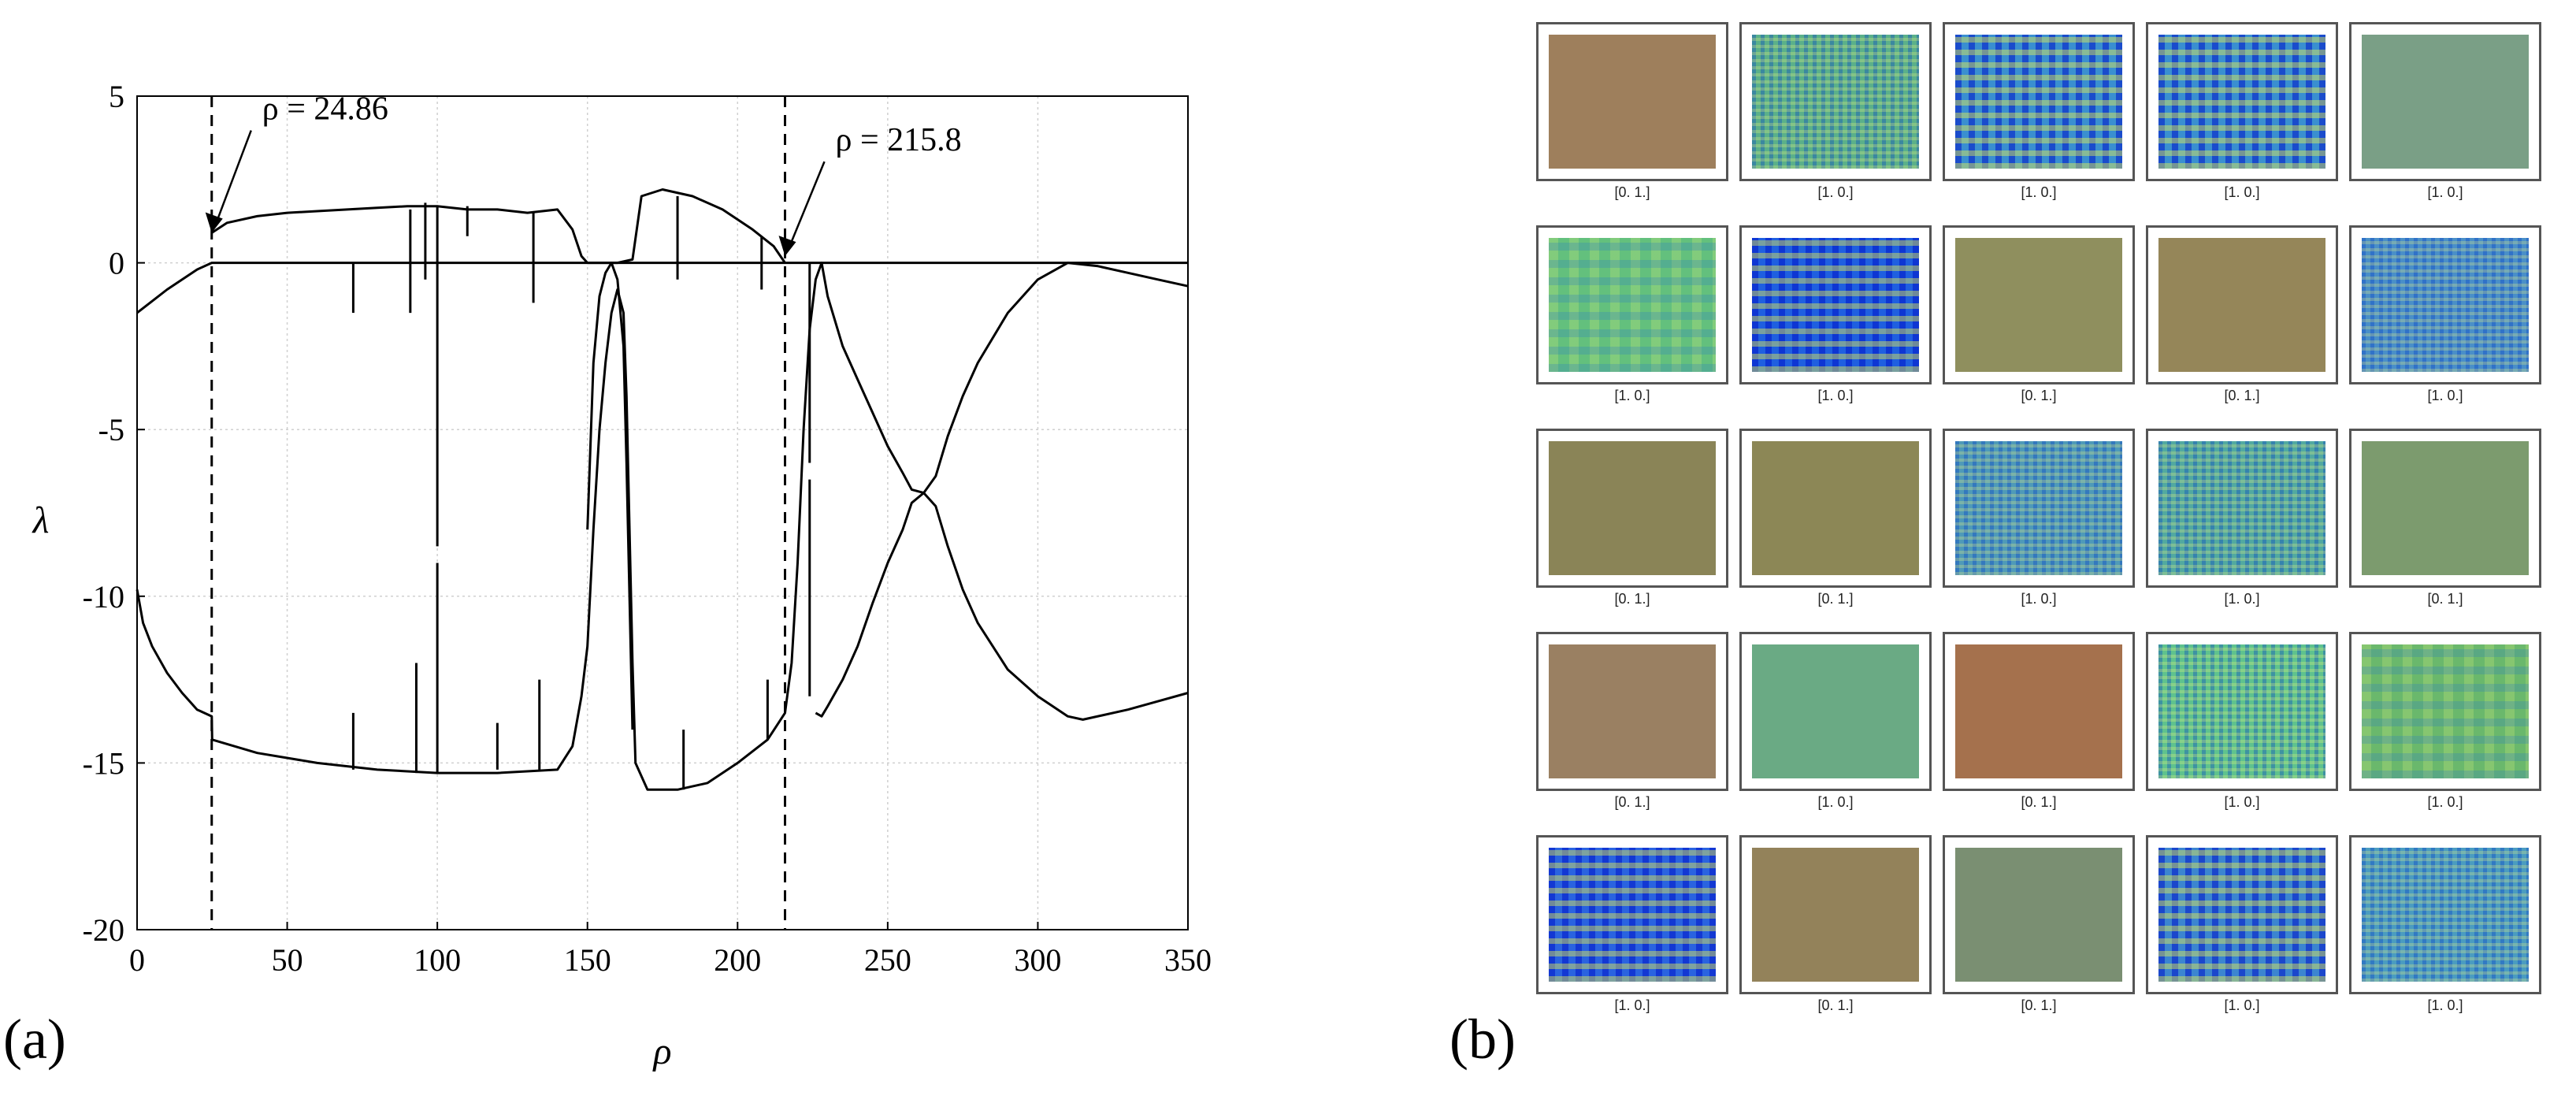 The image size is (2576, 1103). What do you see at coordinates (103, 763) in the screenshot?
I see `y-tick-label: -15` at bounding box center [103, 763].